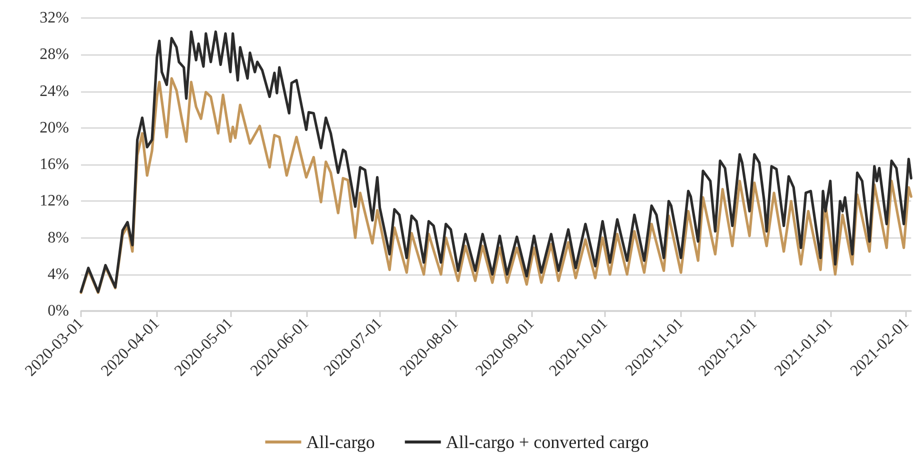 This screenshot has height=458, width=914. I want to click on y-tick-label: 12%, so click(54, 201).